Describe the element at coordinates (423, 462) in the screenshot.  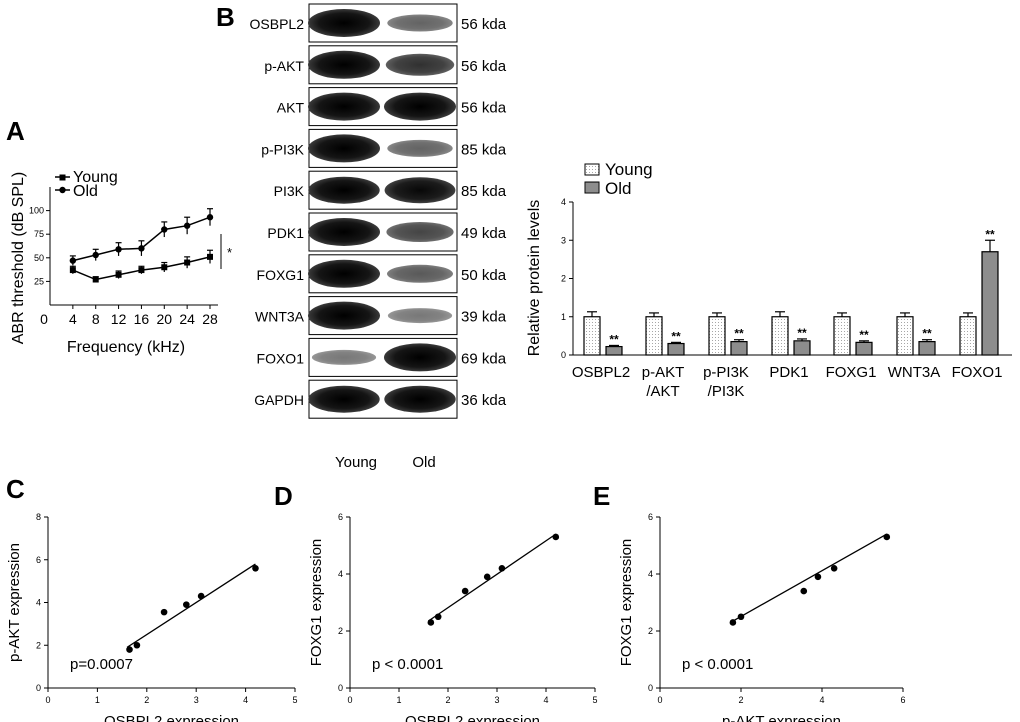
I see `lane-label-old: Old` at that location.